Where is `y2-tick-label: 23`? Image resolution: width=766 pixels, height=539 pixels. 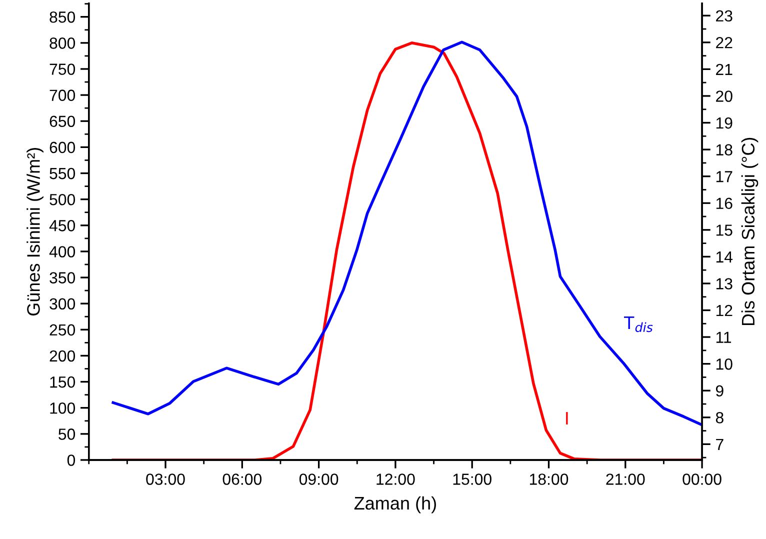 y2-tick-label: 23 is located at coordinates (724, 16).